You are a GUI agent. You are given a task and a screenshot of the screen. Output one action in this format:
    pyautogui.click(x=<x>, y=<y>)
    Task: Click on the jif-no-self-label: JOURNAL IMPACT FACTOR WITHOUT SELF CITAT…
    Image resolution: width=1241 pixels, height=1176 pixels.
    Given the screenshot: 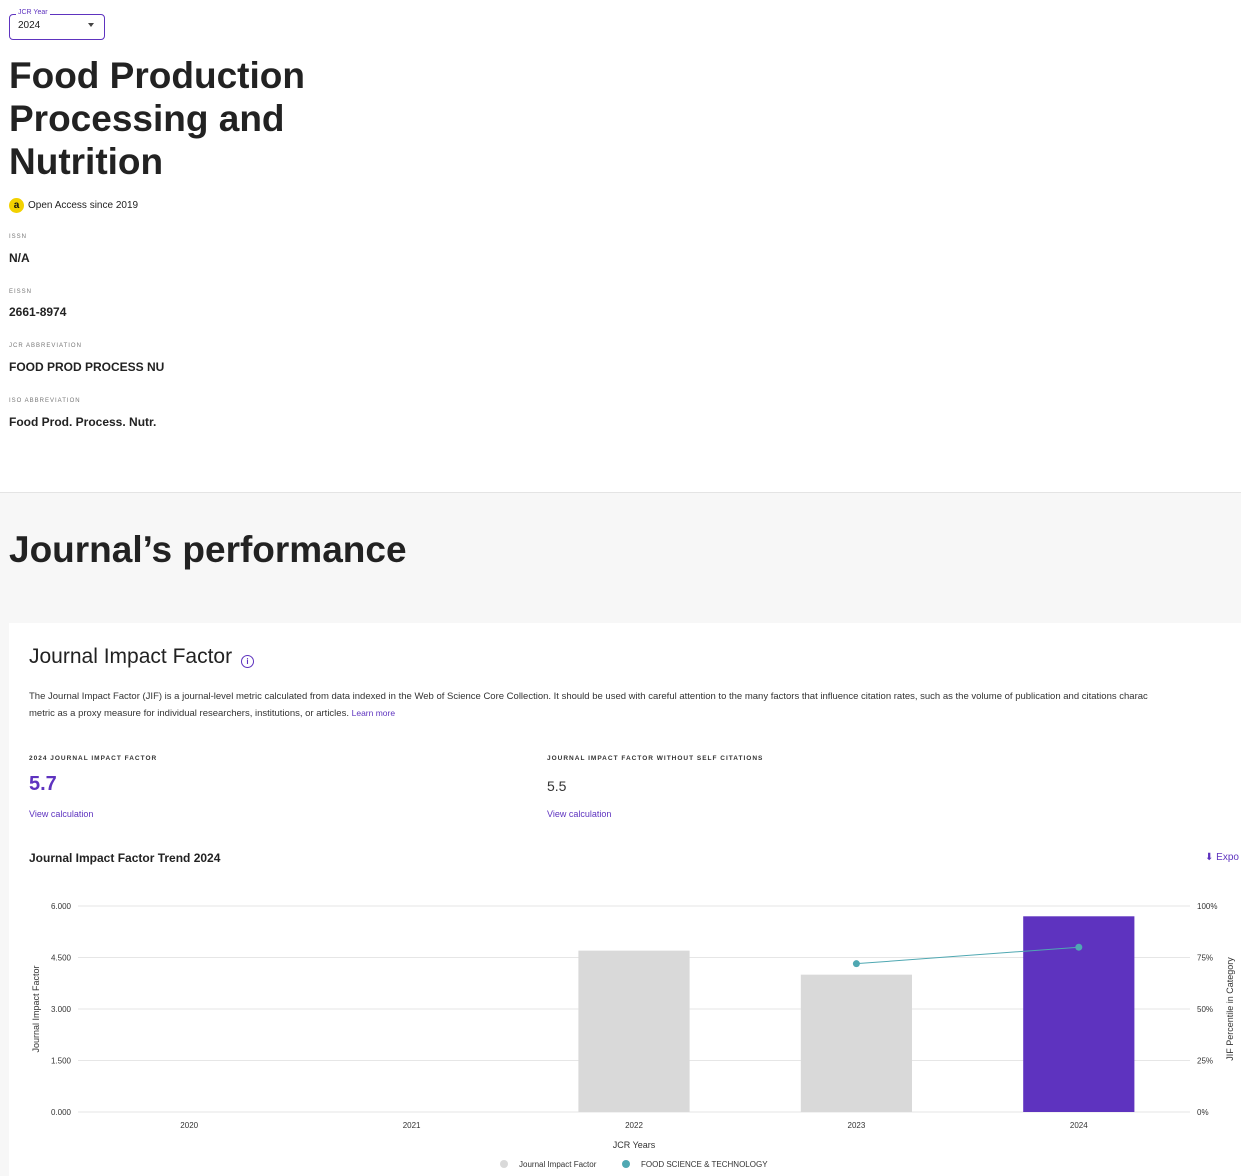 What is the action you would take?
    pyautogui.click(x=655, y=758)
    